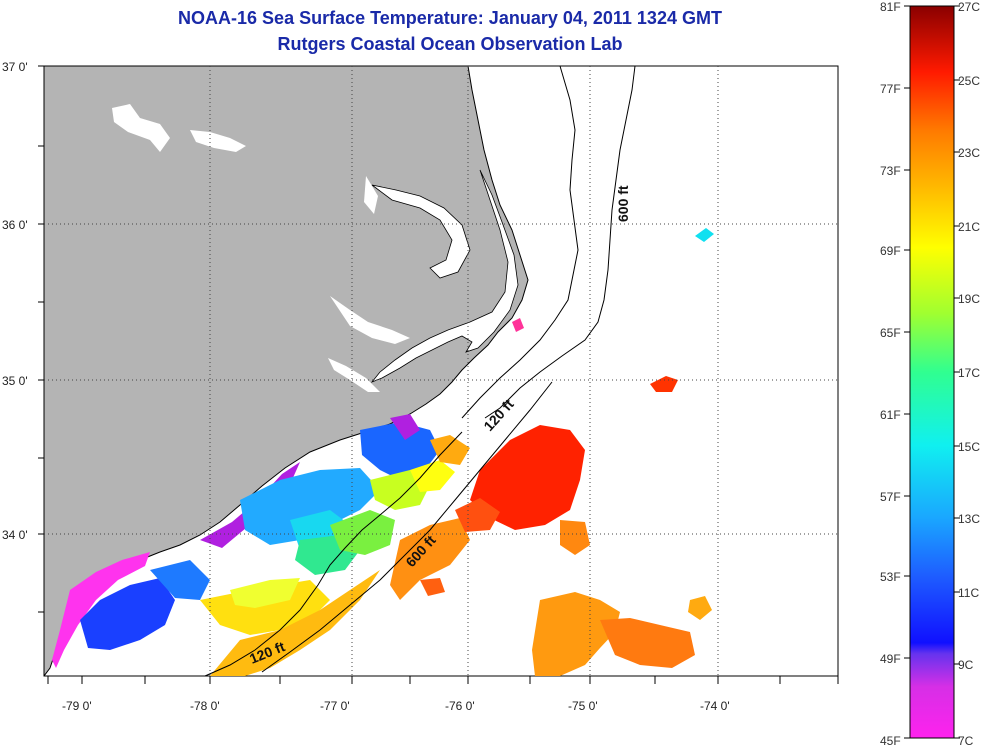 This screenshot has width=984, height=754. What do you see at coordinates (141, 128) in the screenshot?
I see `inland-lake` at bounding box center [141, 128].